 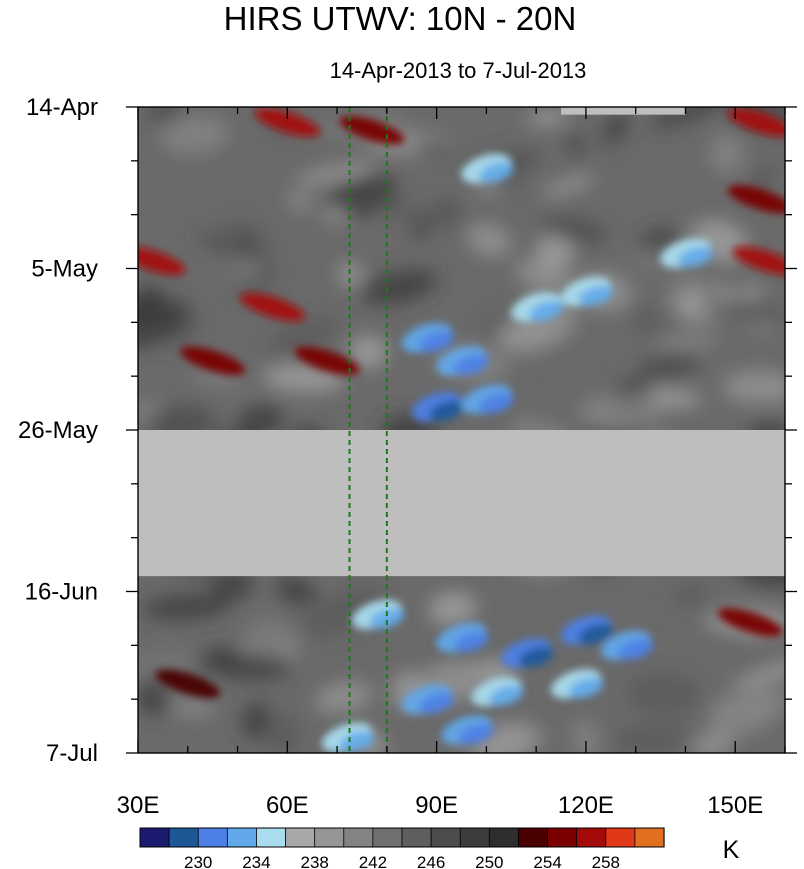 What do you see at coordinates (606, 861) in the screenshot?
I see `colorbar-label-258: 258` at bounding box center [606, 861].